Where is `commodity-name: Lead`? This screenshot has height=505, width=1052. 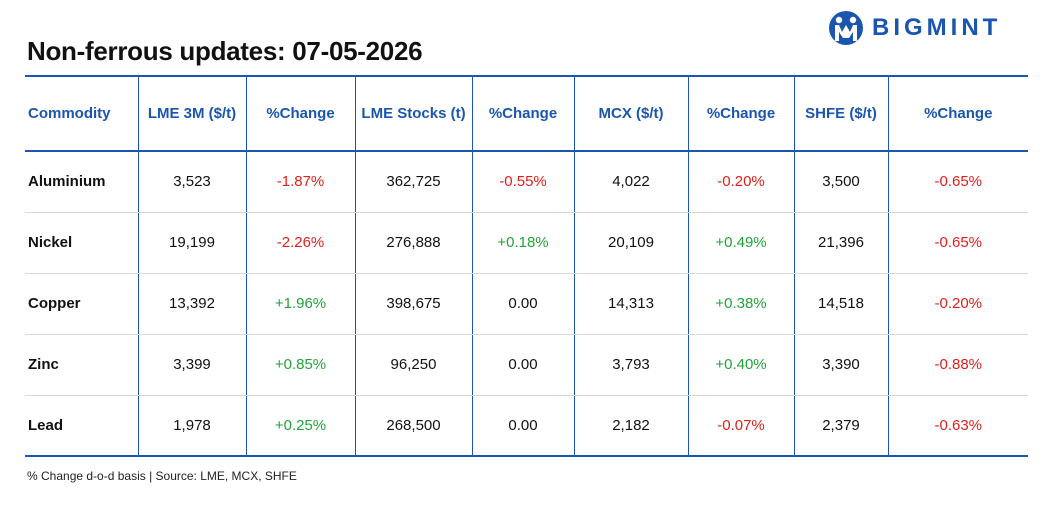
commodity-name: Lead is located at coordinates (81, 426).